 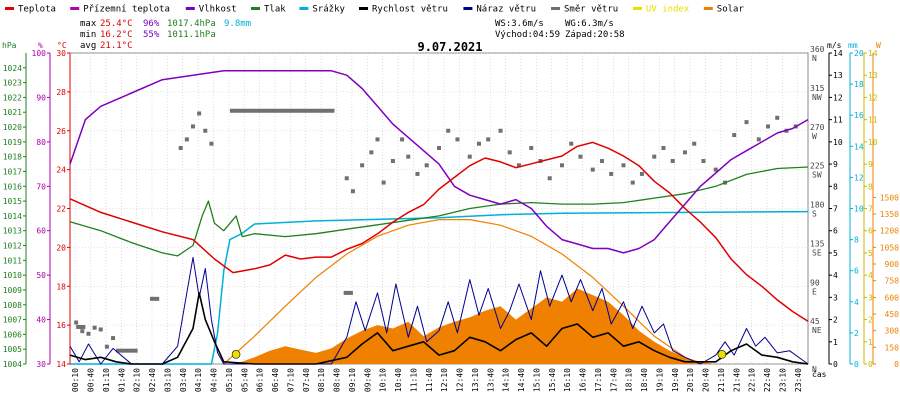 What do you see at coordinates (814, 369) in the screenshot?
I see `direction-label-0: N` at bounding box center [814, 369].